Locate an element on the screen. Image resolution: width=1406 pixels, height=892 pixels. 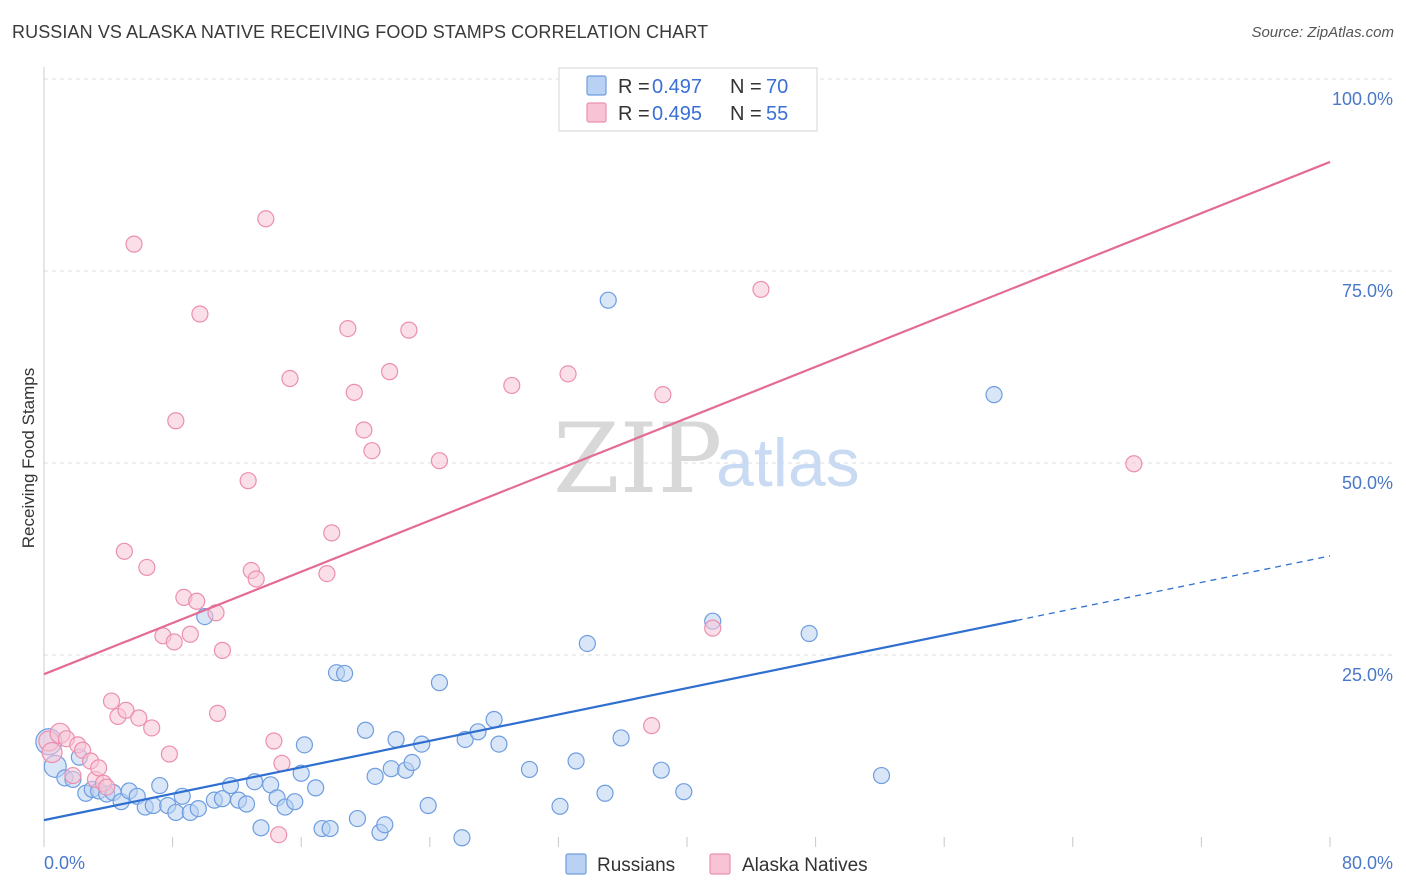
y-tick-label: 25.0% is located at coordinates (1367, 675).